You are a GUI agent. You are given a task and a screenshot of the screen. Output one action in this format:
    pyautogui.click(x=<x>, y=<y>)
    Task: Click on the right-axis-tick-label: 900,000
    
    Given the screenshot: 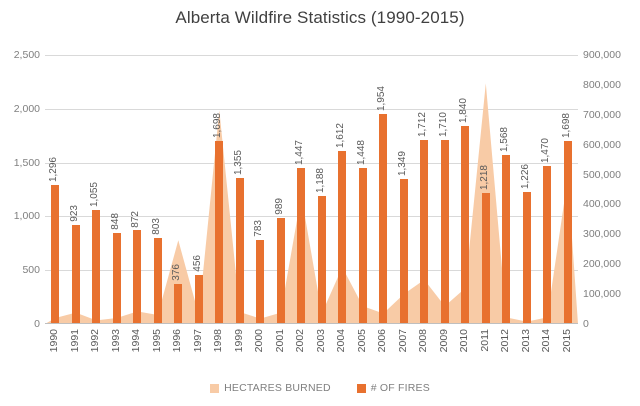 What is the action you would take?
    pyautogui.click(x=602, y=55)
    